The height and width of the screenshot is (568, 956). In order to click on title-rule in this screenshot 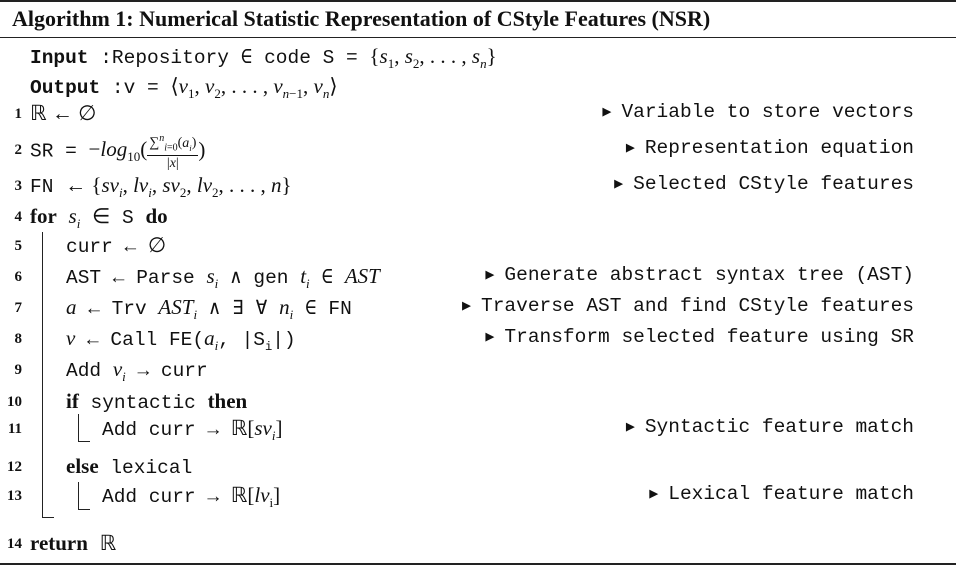, I will do `click(478, 38)`.